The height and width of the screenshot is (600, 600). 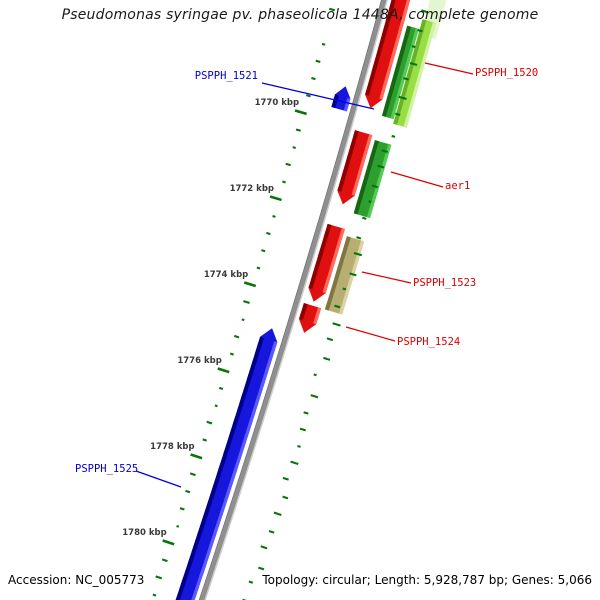 I want to click on gene-label-psppH-1524: PSPPH_1524, so click(x=429, y=342).